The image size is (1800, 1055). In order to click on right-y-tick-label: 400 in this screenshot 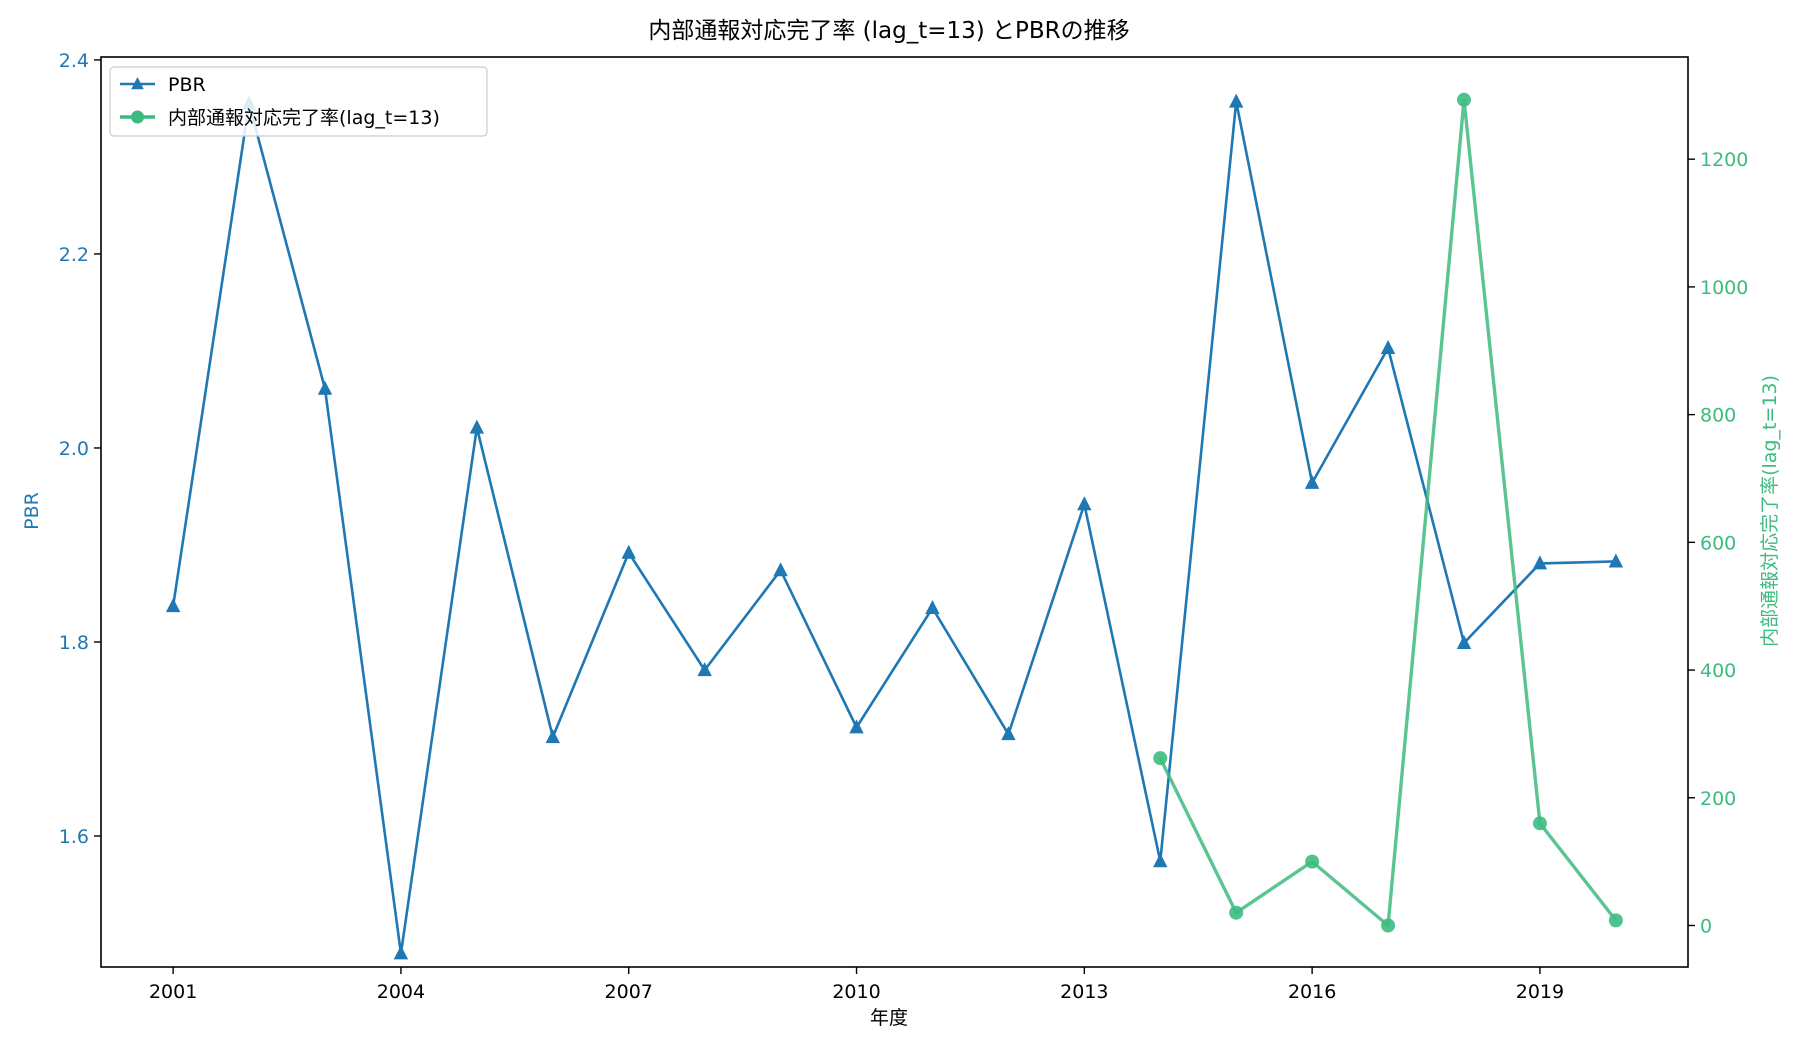, I will do `click(1718, 671)`.